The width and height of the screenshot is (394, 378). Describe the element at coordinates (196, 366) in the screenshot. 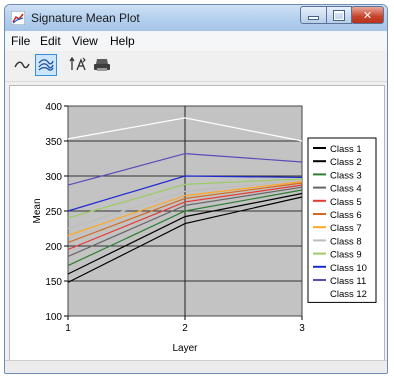

I see `status-bar` at that location.